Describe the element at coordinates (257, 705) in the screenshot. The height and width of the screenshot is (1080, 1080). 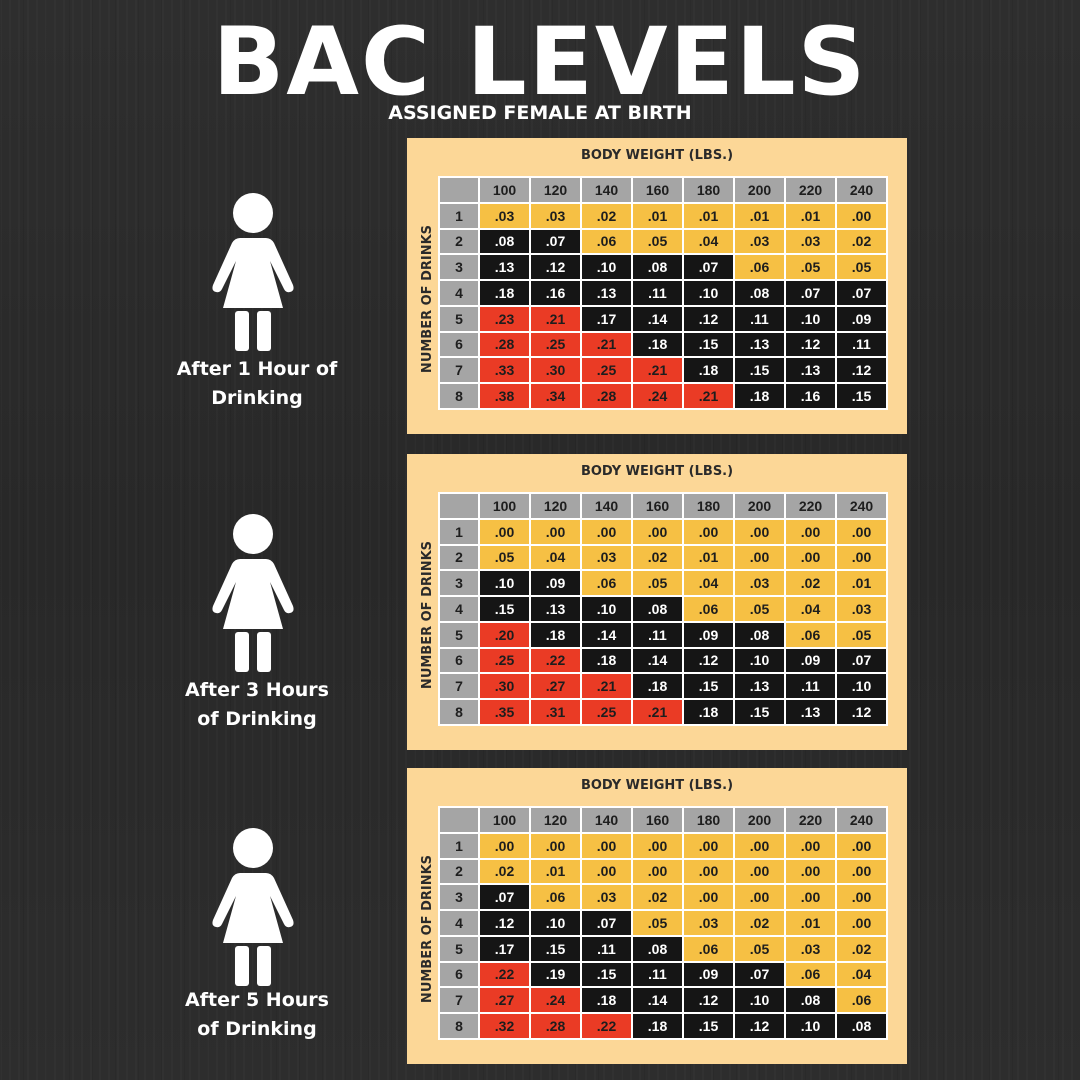
I see `time-caption: After 3 Hours of Drinking` at that location.